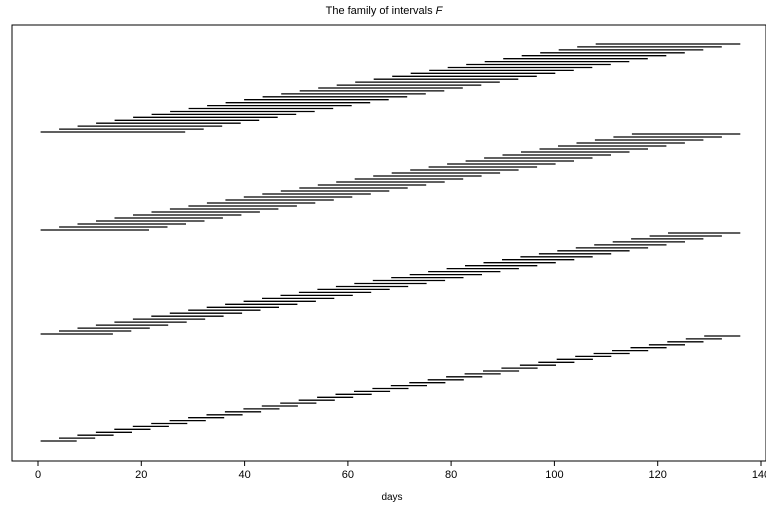  Describe the element at coordinates (379, 11) in the screenshot. I see `chart-title-text: The family of intervals` at that location.